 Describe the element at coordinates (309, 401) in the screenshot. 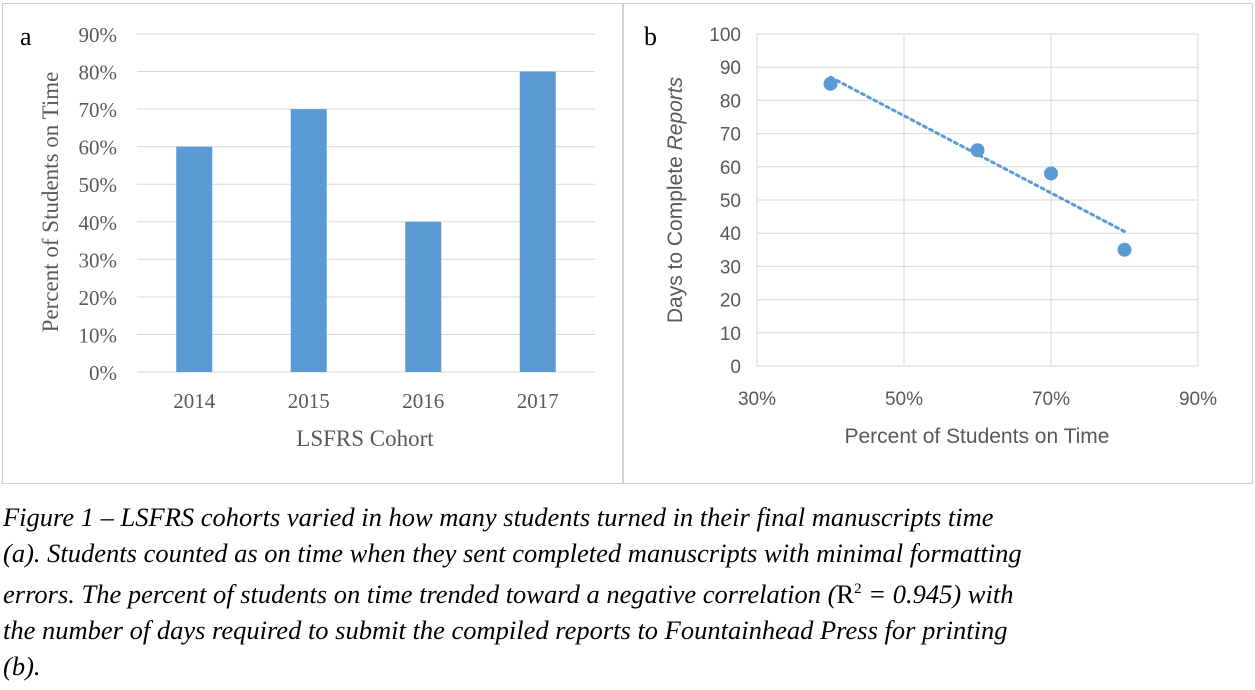

I see `panel-a-x-tick-label: 2015` at that location.